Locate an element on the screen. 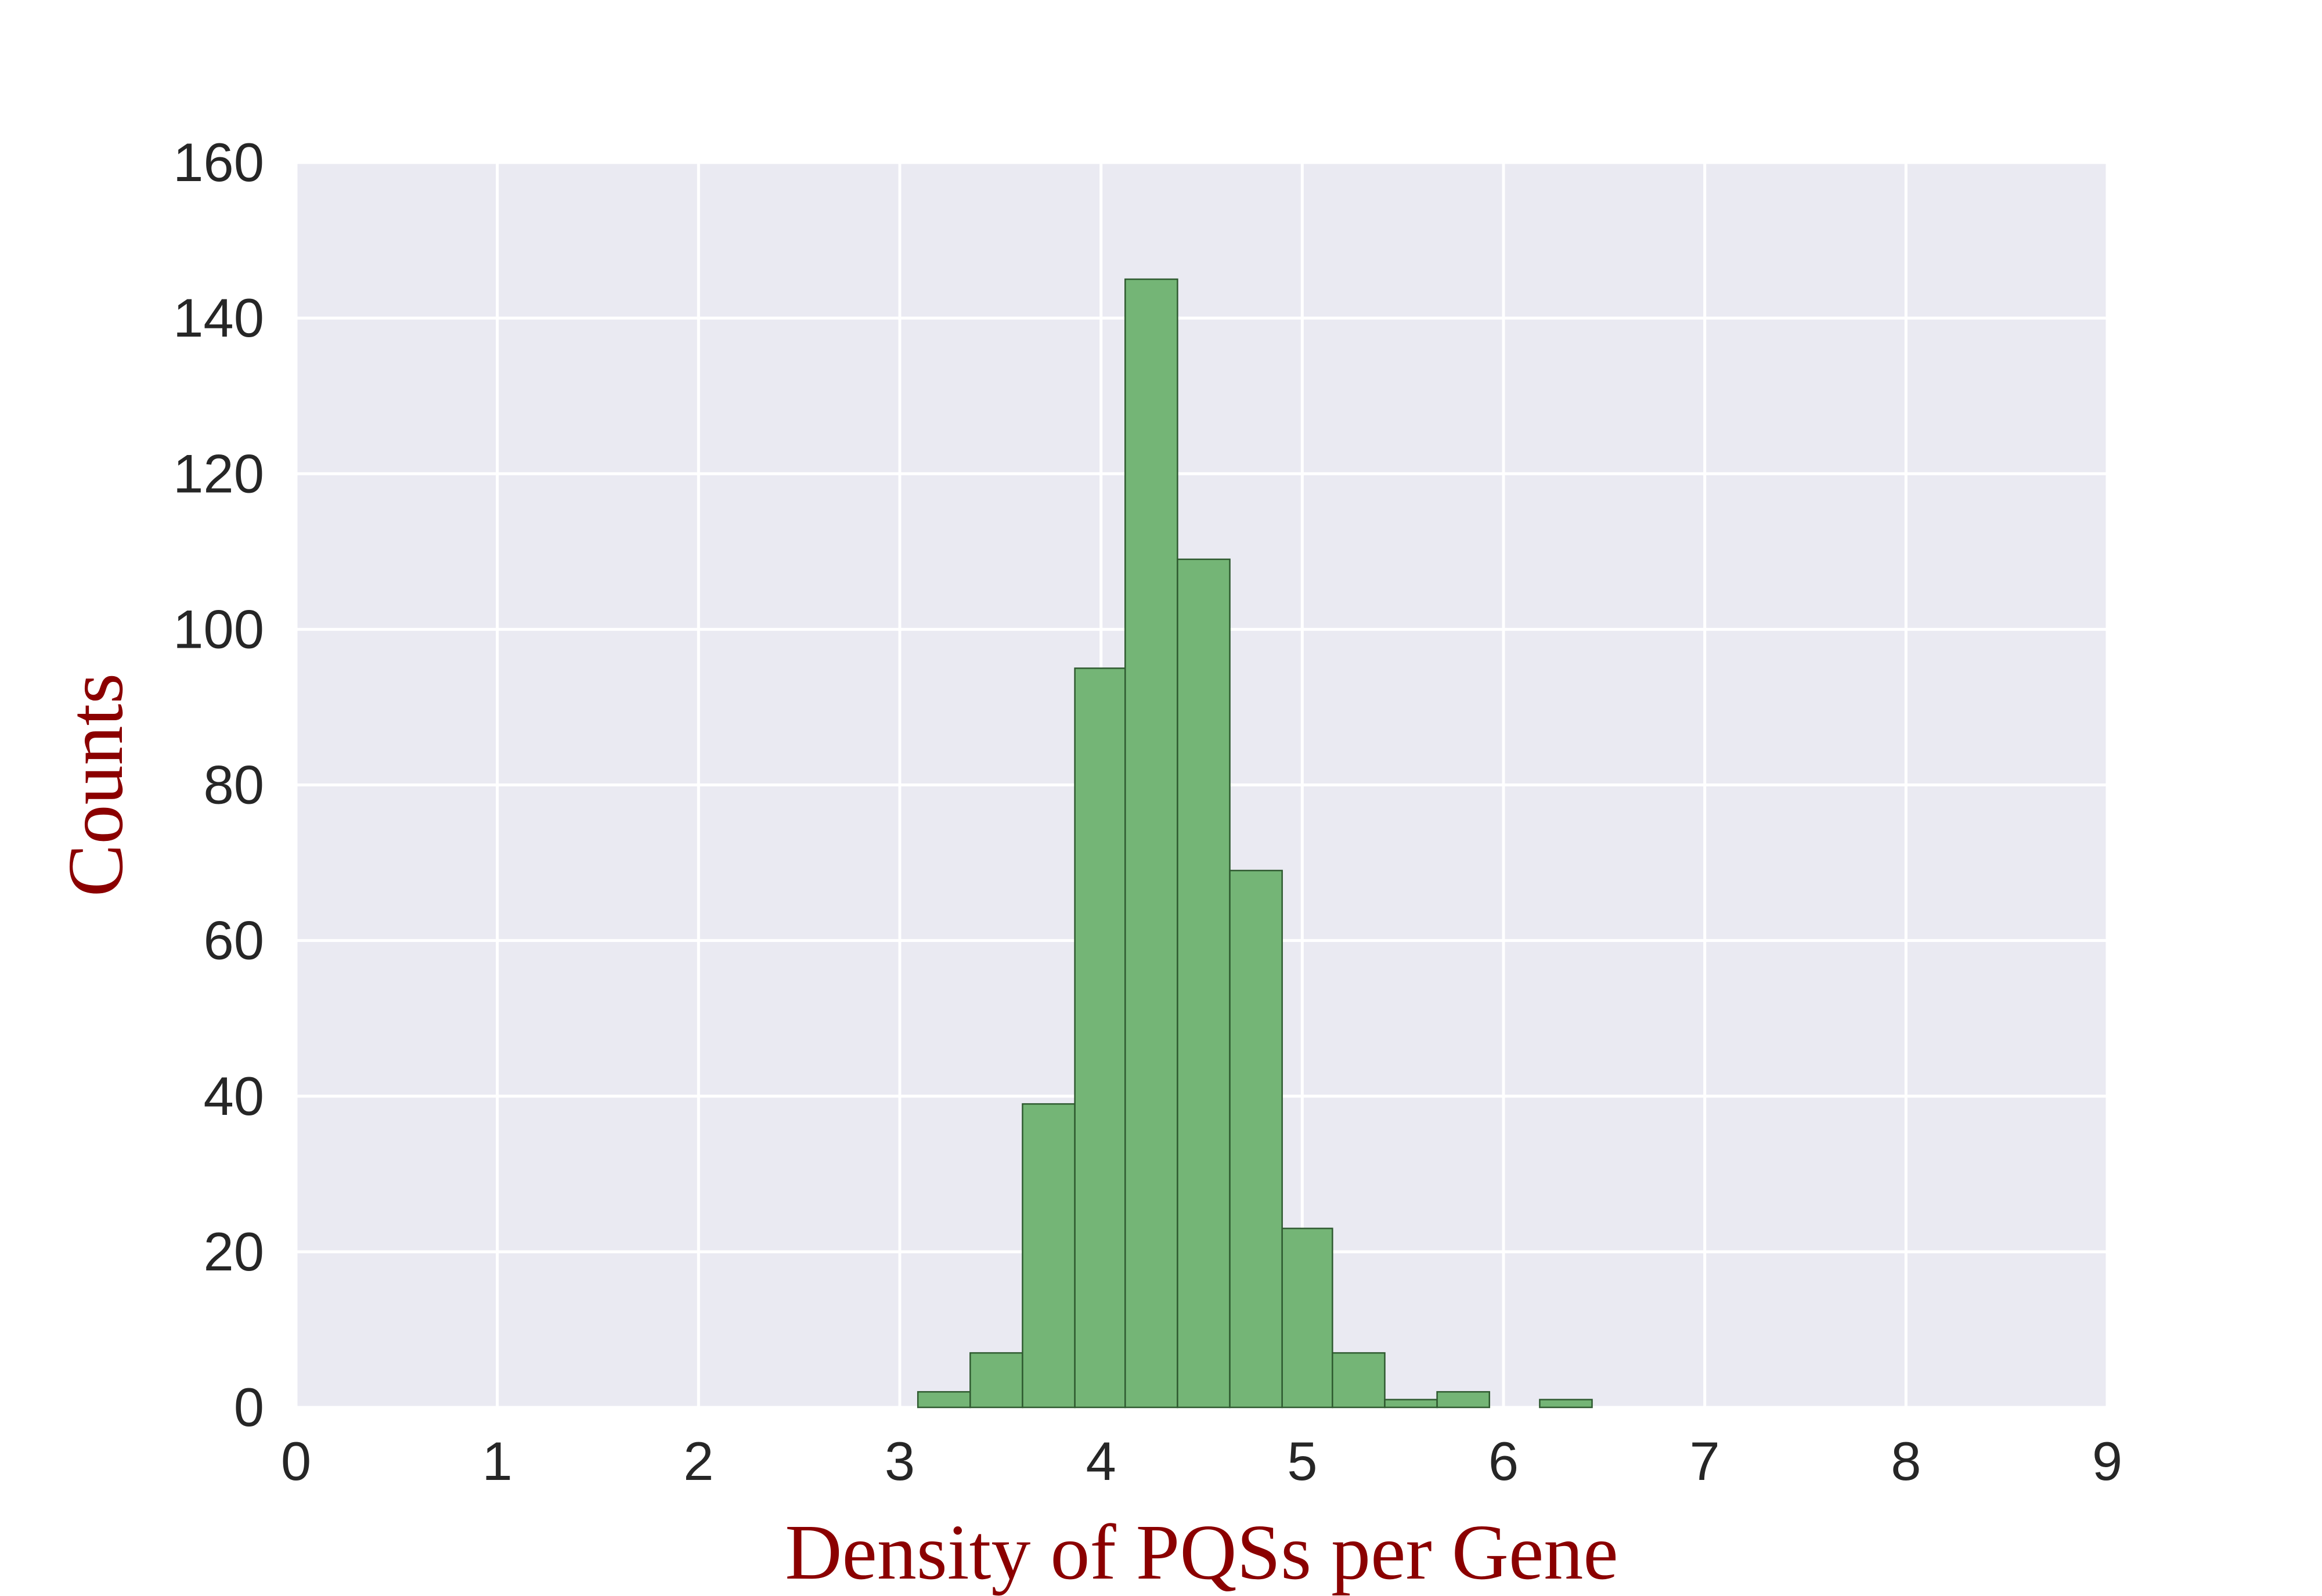 The image size is (2322, 1596). y-axis-label: Counts is located at coordinates (96, 785).